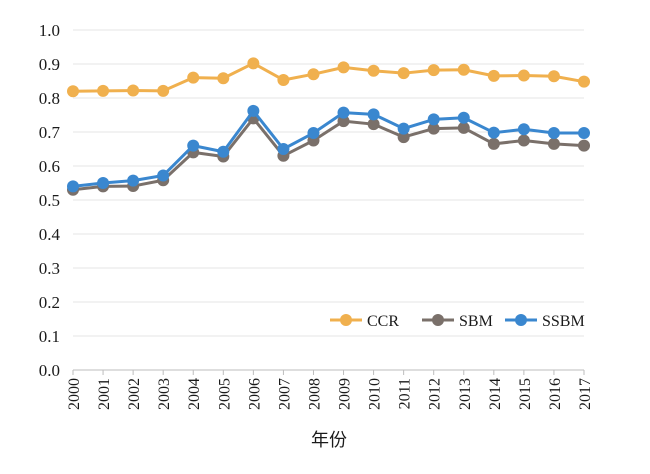 The image size is (650, 474). I want to click on series-line-ccr, so click(328, 77).